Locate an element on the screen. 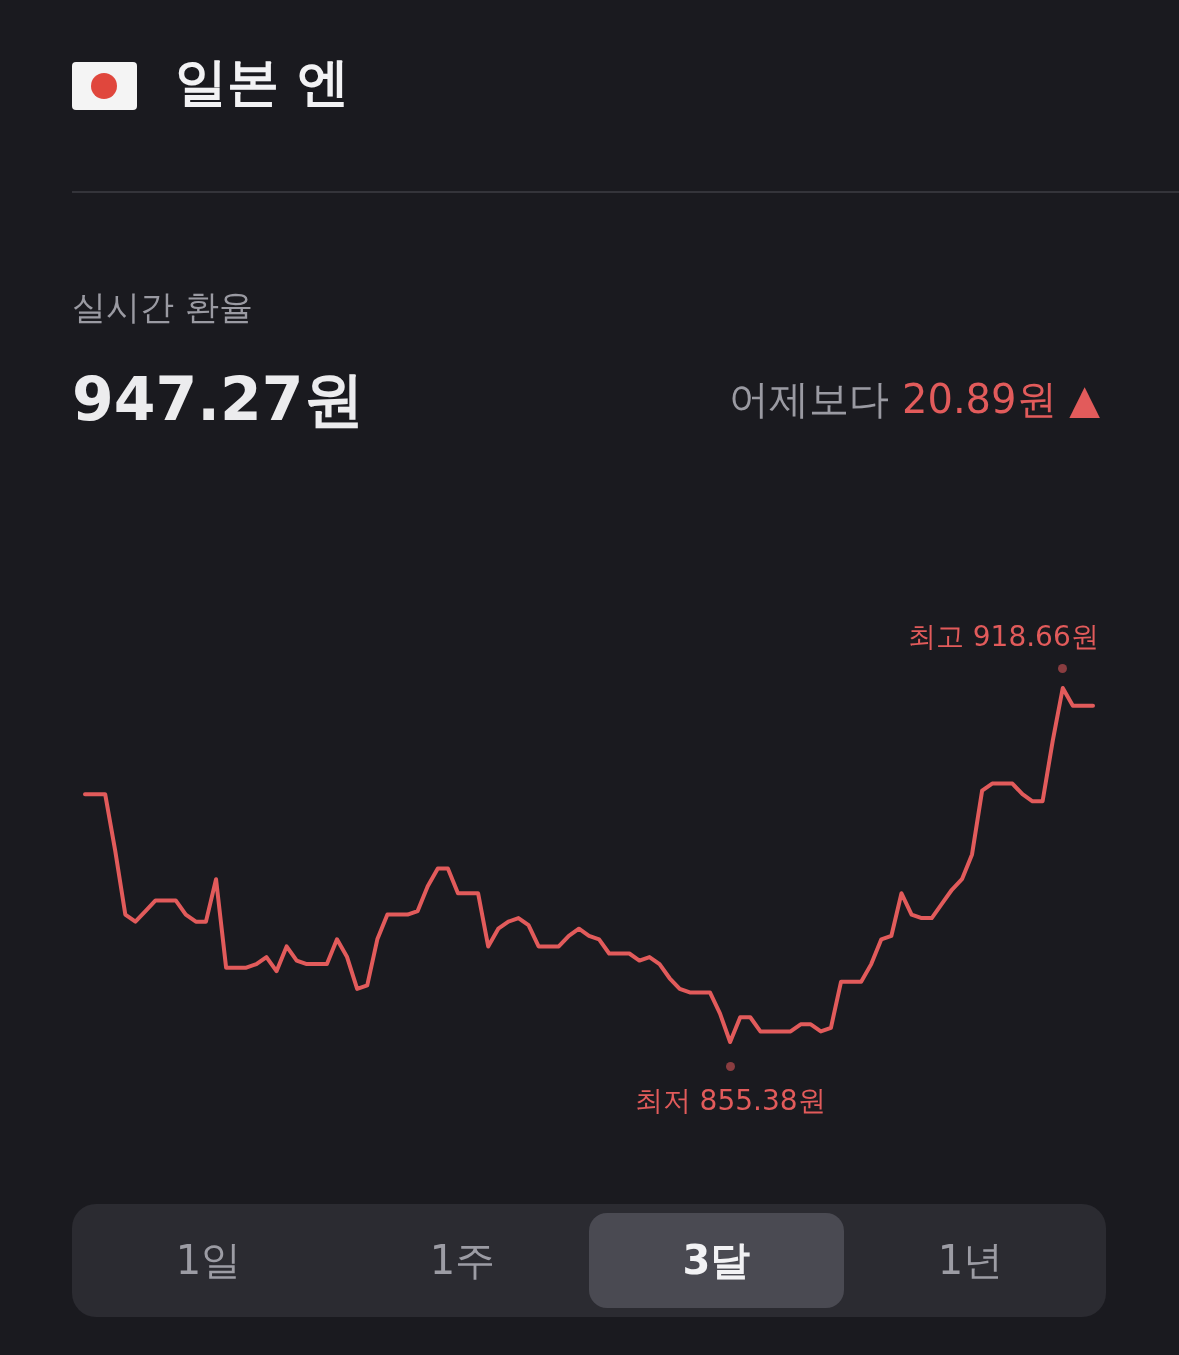  text: 최저 855.38원 is located at coordinates (730, 1101).